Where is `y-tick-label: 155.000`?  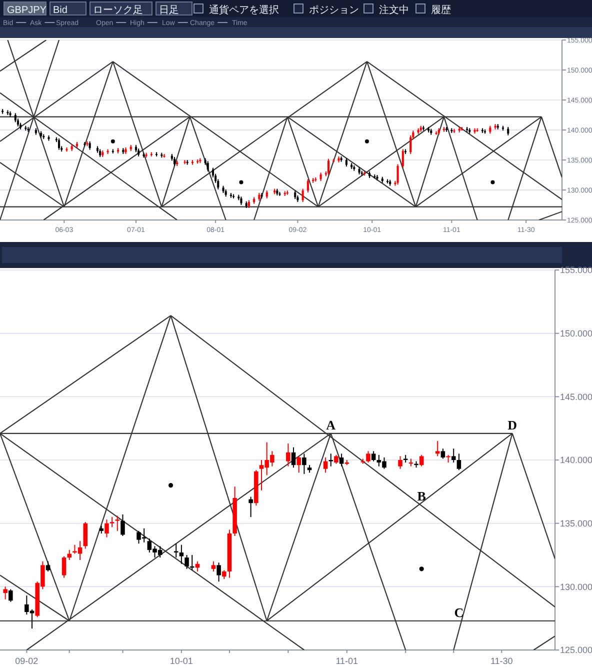 y-tick-label: 155.000 is located at coordinates (576, 270).